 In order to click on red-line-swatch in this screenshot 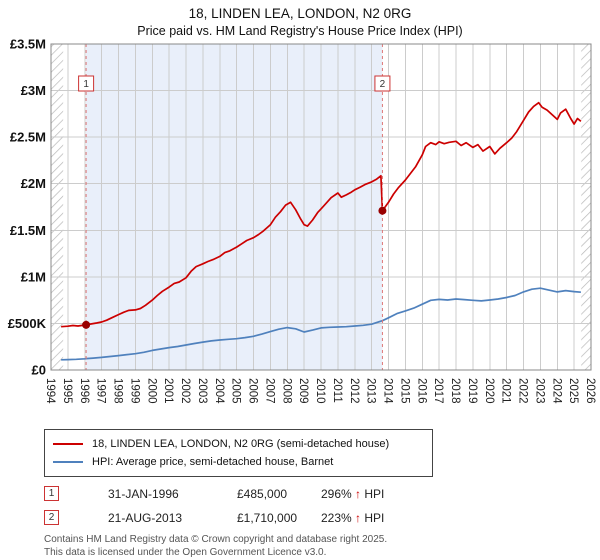, I will do `click(68, 444)`.